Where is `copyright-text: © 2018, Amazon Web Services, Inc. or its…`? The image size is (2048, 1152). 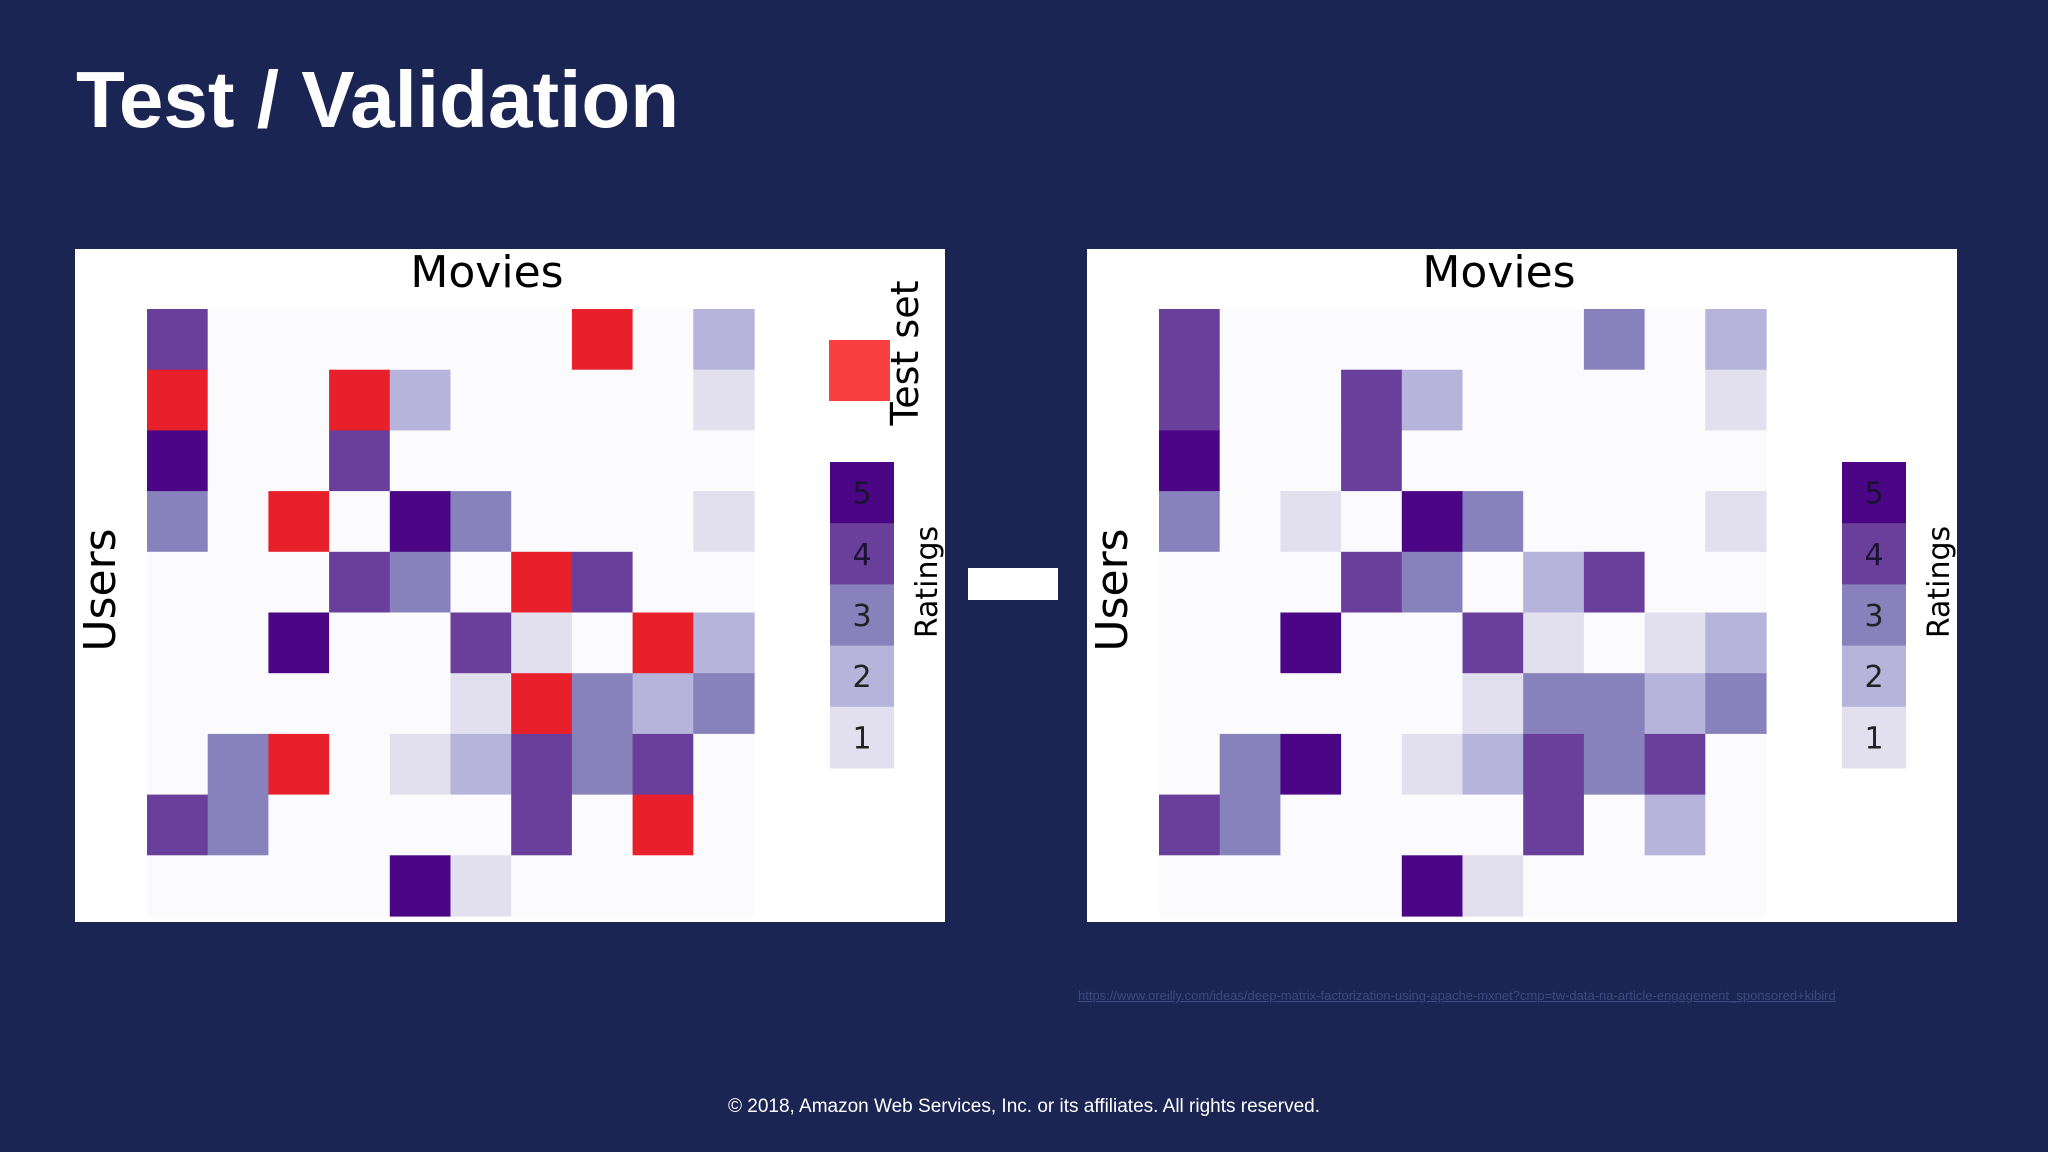 copyright-text: © 2018, Amazon Web Services, Inc. or its… is located at coordinates (1023, 1106).